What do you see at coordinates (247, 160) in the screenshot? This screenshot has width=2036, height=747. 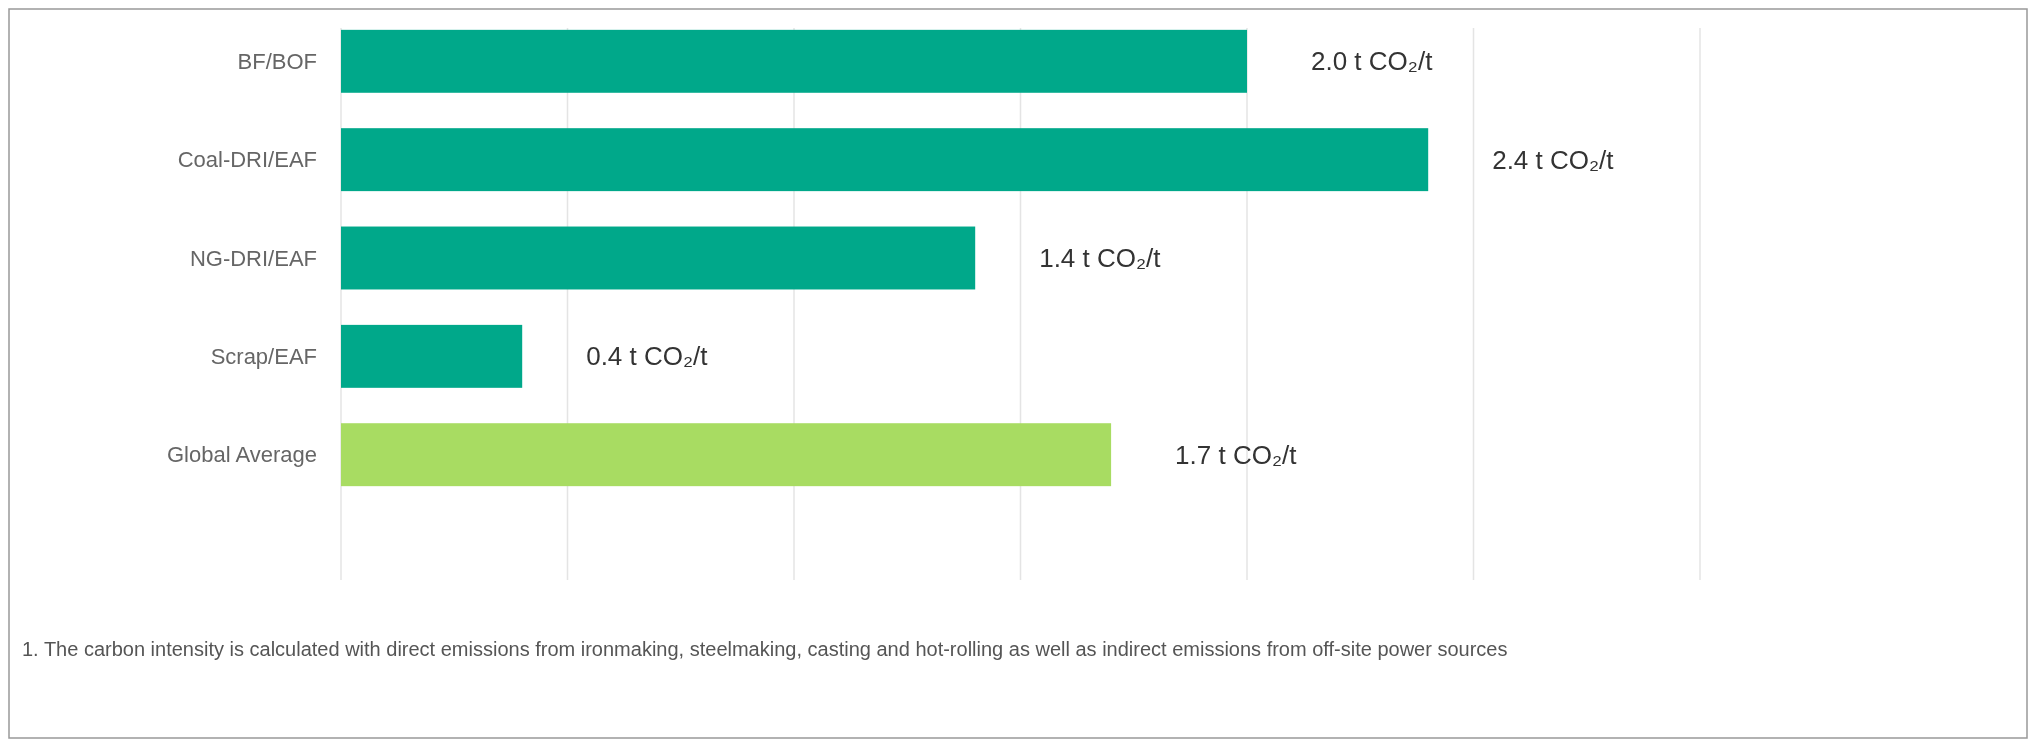 I see `y-tick-label: Coal-DRI/EAF` at bounding box center [247, 160].